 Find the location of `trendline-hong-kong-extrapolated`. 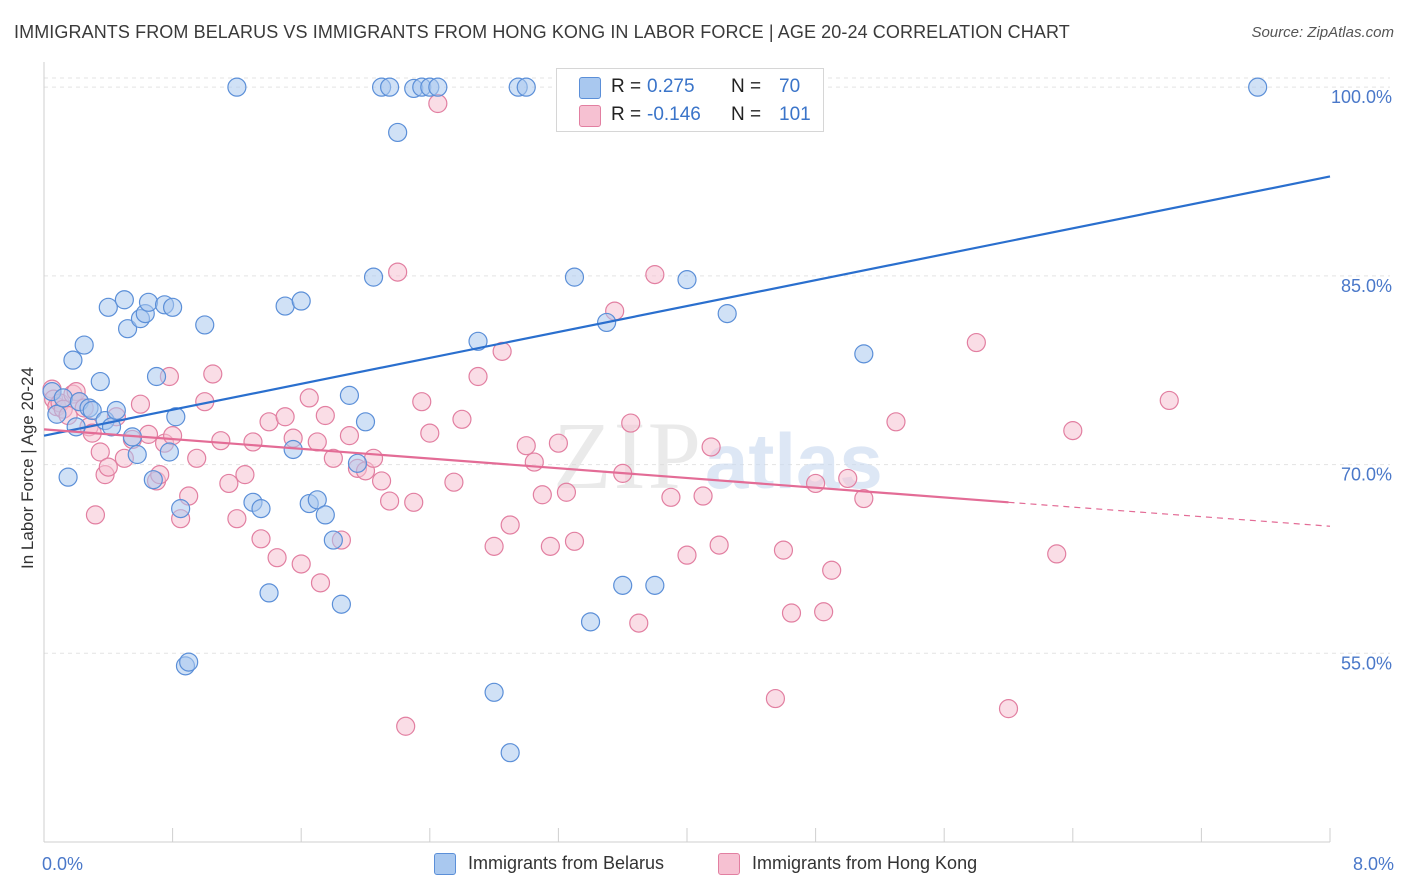

trendline-hong-kong-extrapolated is located at coordinates (1169, 514).